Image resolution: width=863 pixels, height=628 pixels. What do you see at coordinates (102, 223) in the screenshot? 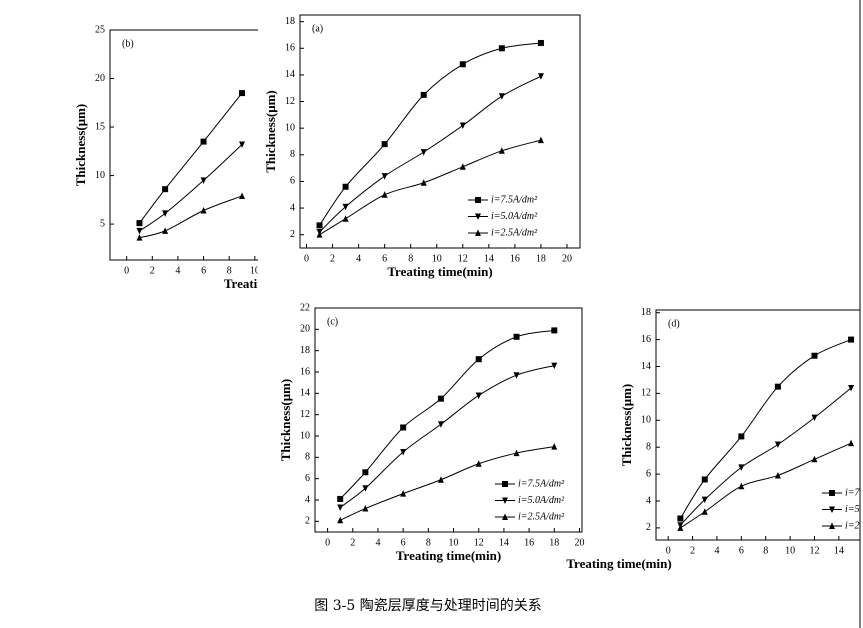
I see `y-tick-label: 5` at bounding box center [102, 223].